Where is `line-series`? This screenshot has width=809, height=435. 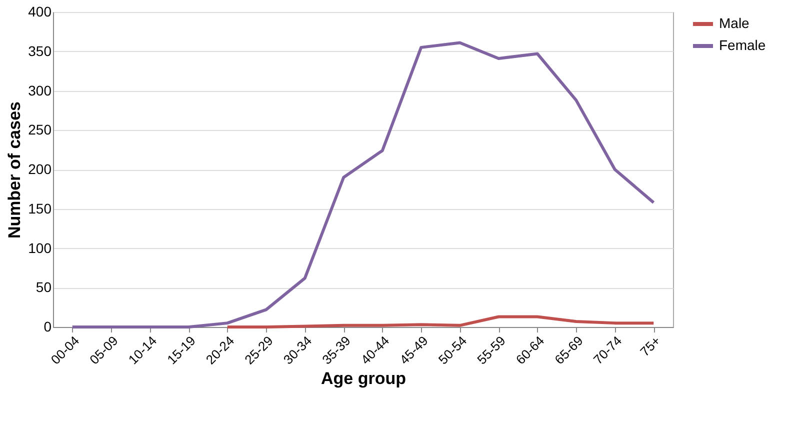 line-series is located at coordinates (441, 321).